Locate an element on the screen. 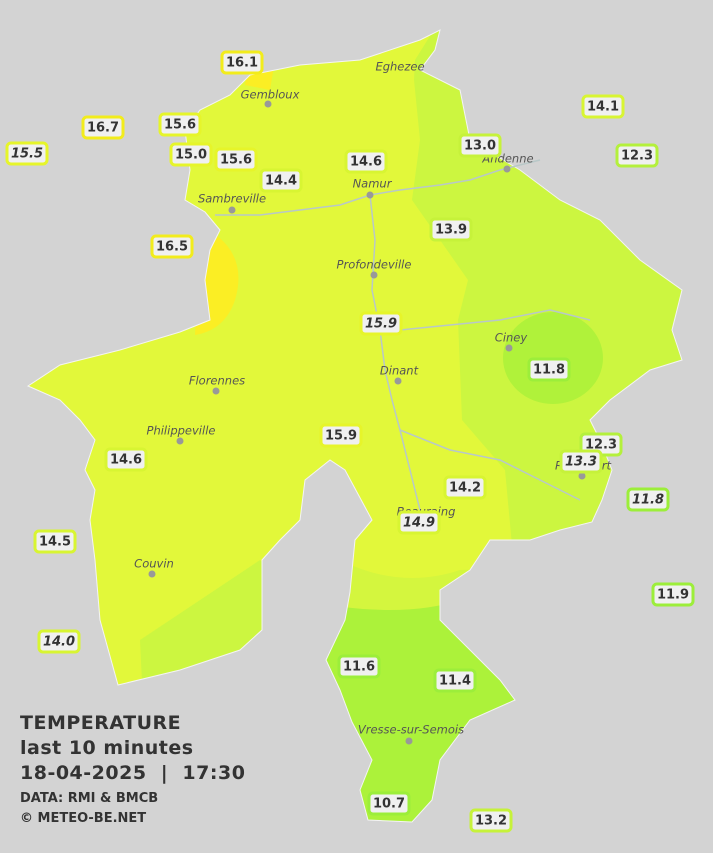 The height and width of the screenshot is (853, 713). station-temperature: 13.9 is located at coordinates (451, 230).